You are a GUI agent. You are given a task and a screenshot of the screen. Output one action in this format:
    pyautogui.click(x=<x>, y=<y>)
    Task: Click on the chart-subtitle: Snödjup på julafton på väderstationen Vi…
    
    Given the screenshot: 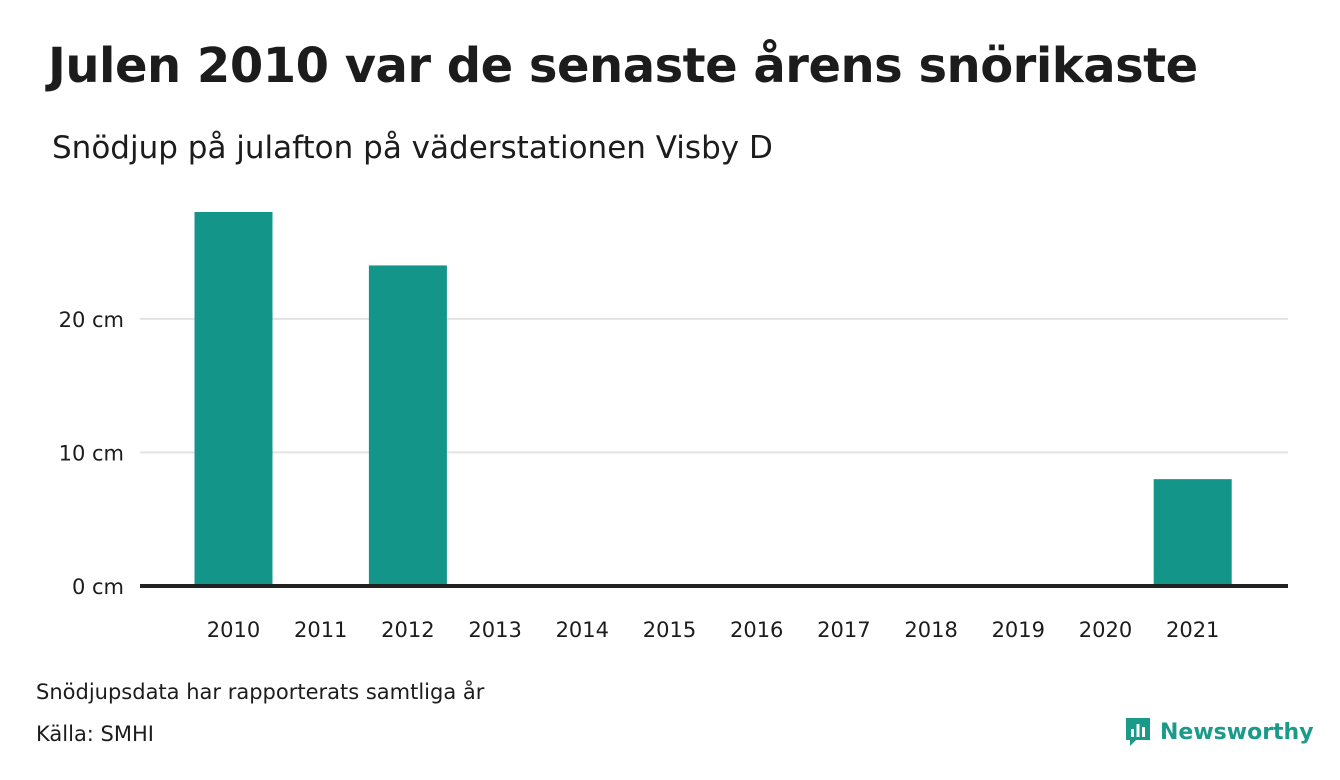 What is the action you would take?
    pyautogui.click(x=412, y=148)
    